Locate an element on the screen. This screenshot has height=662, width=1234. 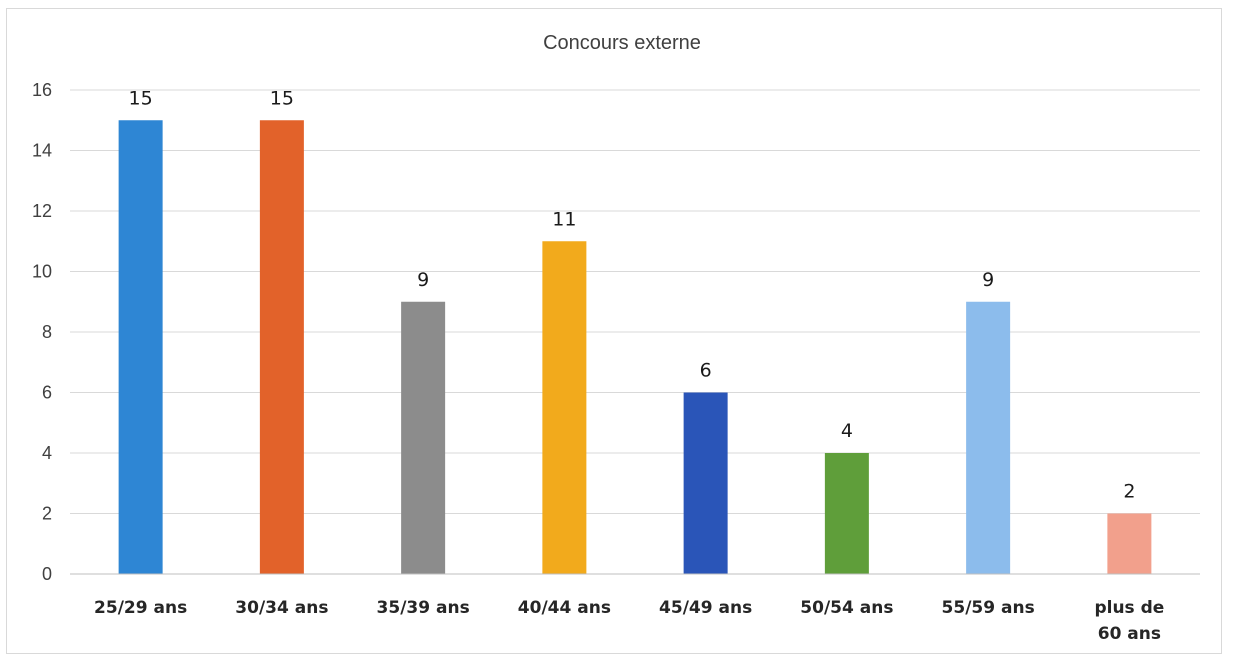
x-category-label: plus de is located at coordinates (1129, 608).